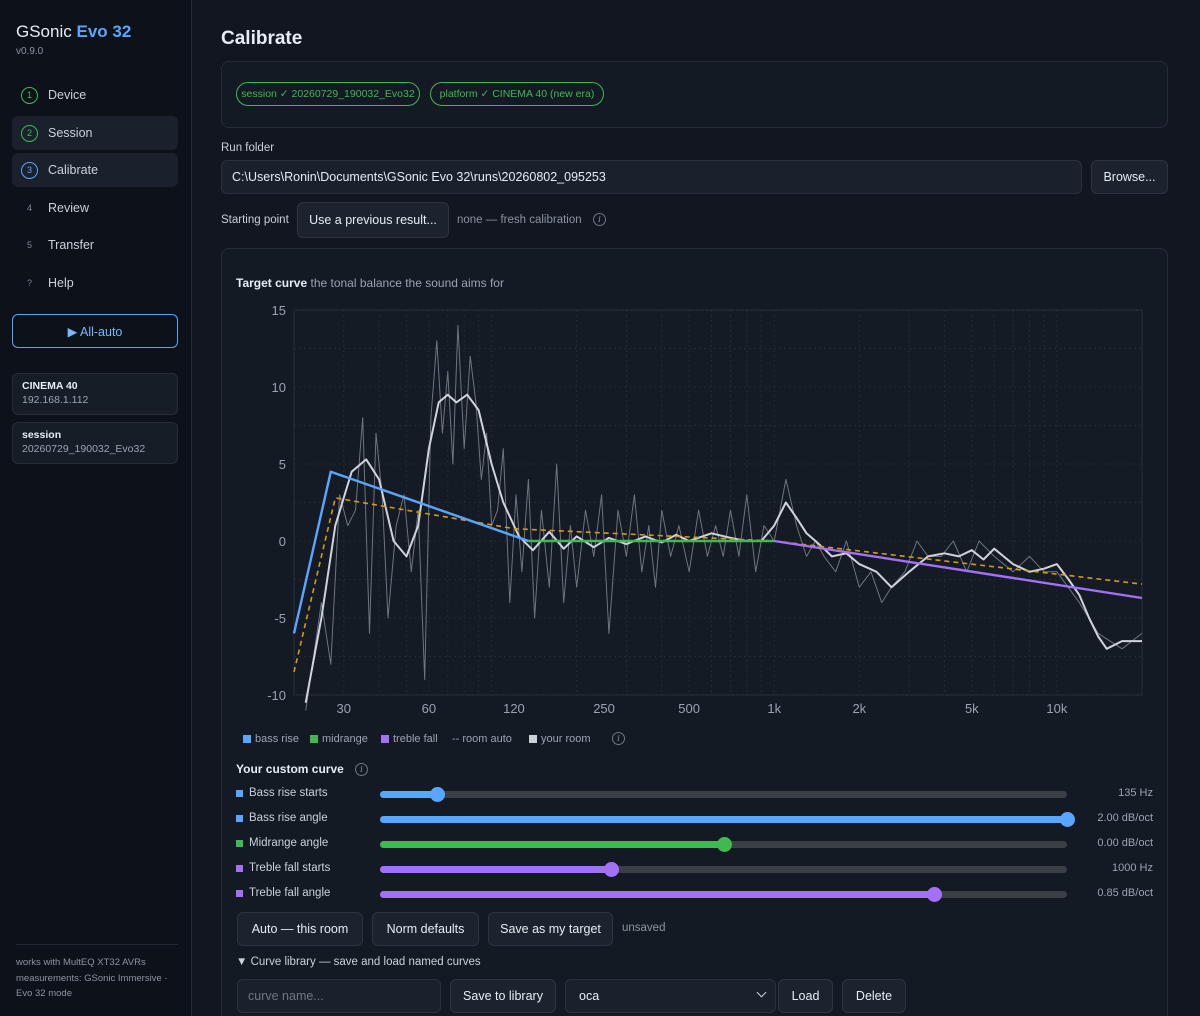 Image resolution: width=1200 pixels, height=1016 pixels. What do you see at coordinates (345, 739) in the screenshot?
I see `legend-label: midrange` at bounding box center [345, 739].